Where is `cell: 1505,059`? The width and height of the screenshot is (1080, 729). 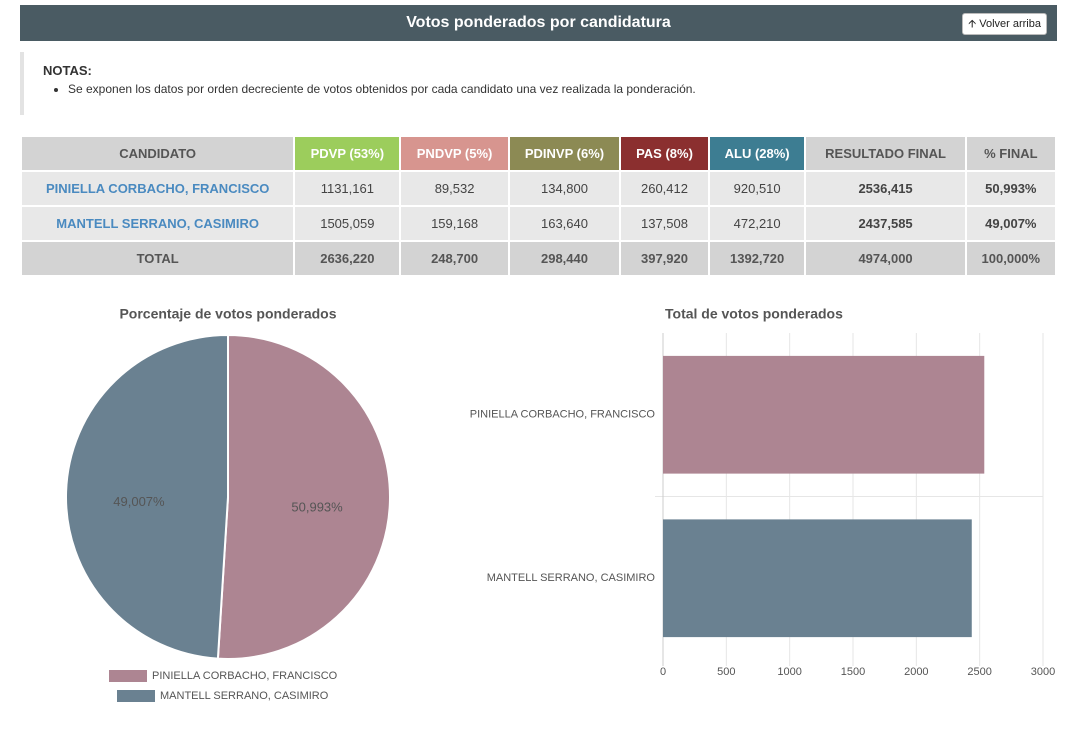 cell: 1505,059 is located at coordinates (347, 223).